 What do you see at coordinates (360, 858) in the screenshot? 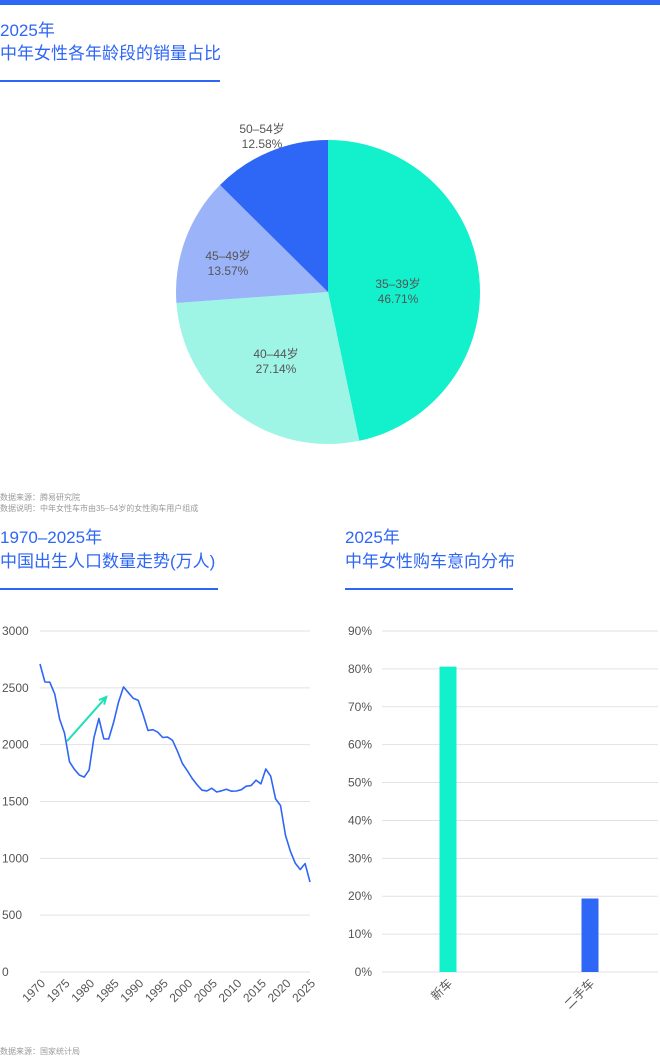
I see `bar-y-tick-label: 30%` at bounding box center [360, 858].